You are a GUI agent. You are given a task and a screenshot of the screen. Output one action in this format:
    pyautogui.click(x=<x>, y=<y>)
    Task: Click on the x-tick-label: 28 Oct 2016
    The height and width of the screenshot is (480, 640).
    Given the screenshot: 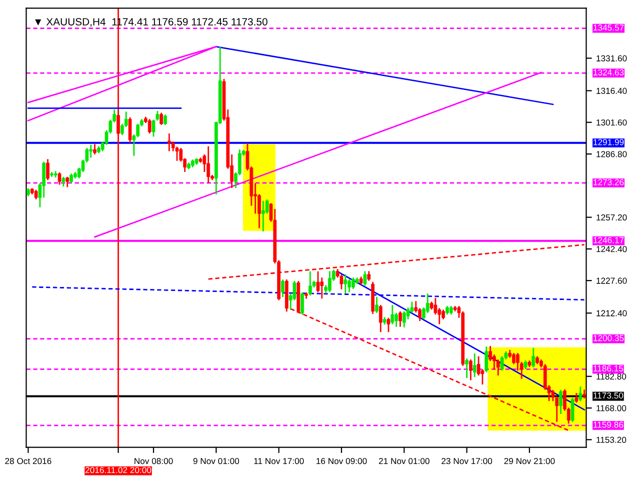 What is the action you would take?
    pyautogui.click(x=28, y=461)
    